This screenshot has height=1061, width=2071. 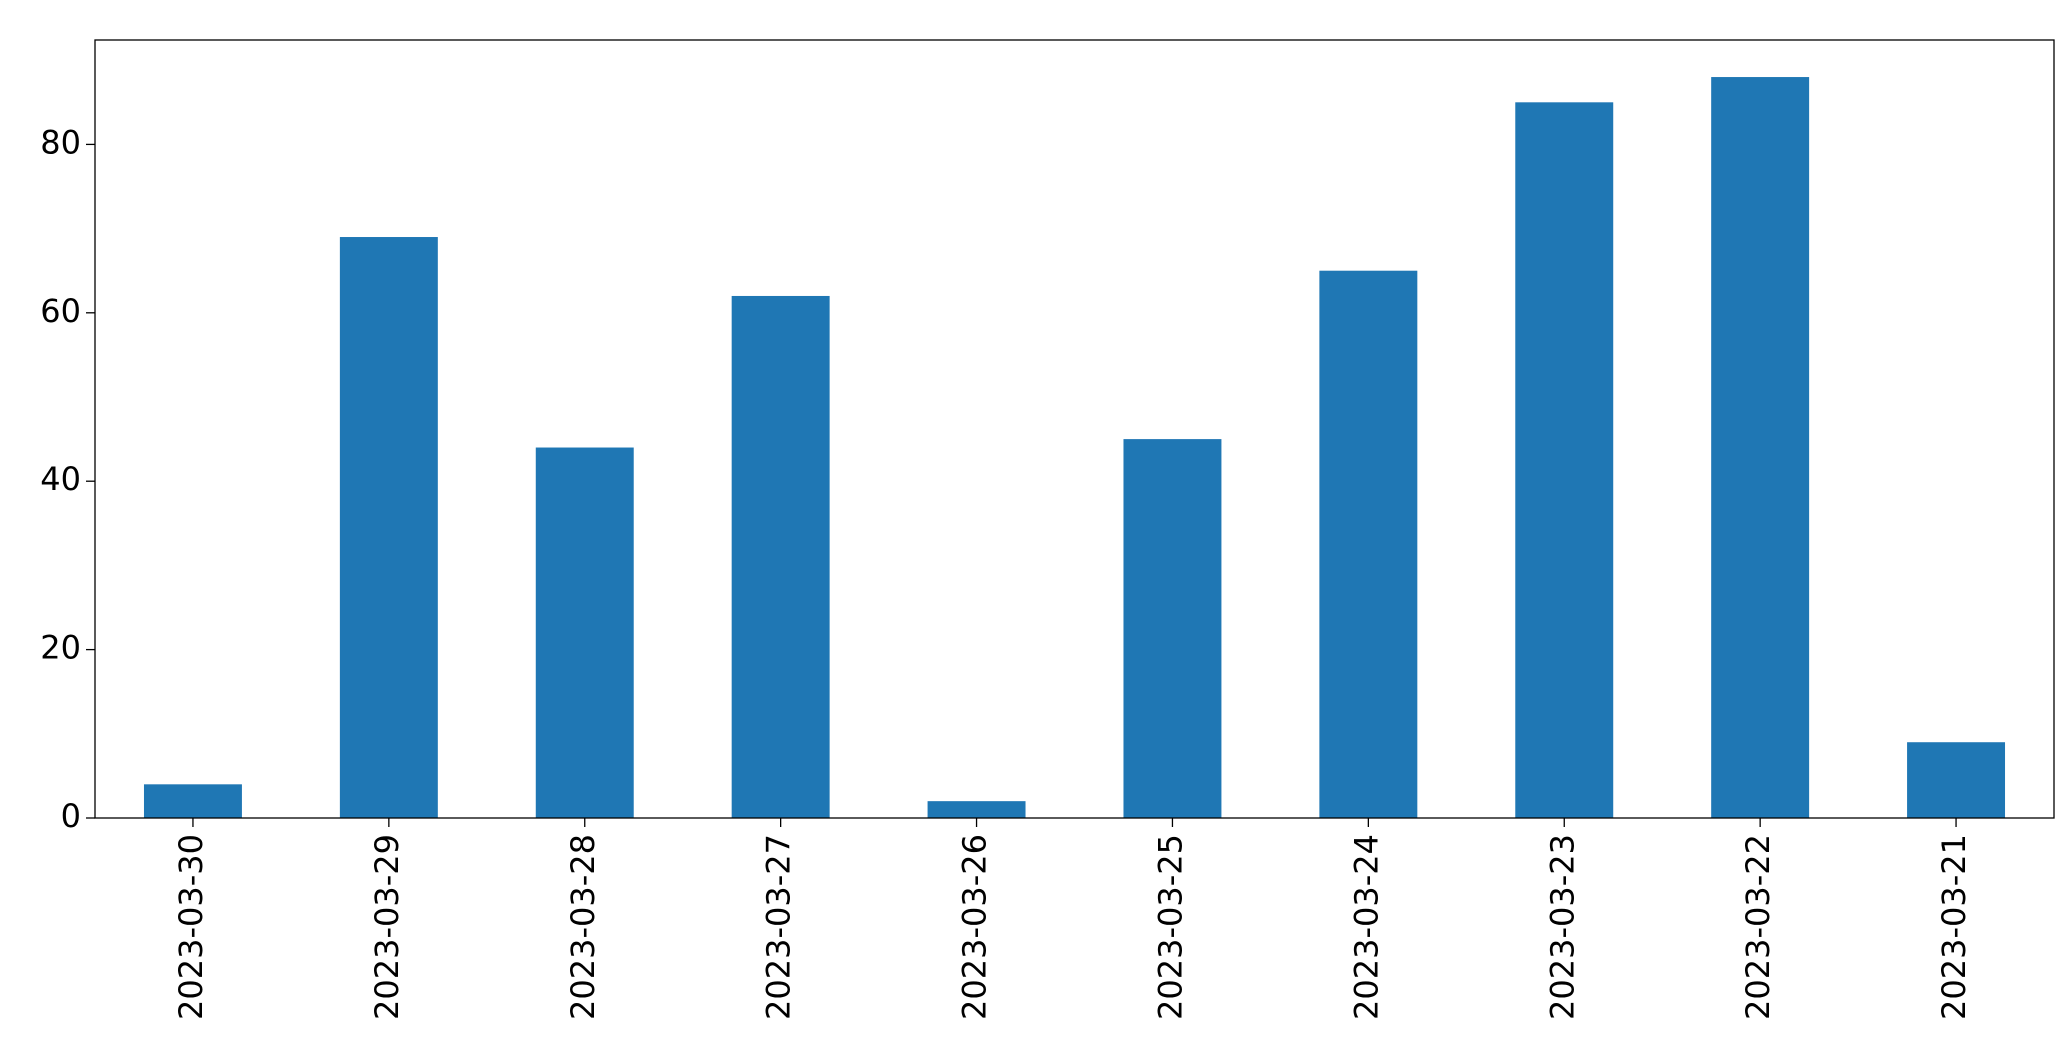 What do you see at coordinates (71, 816) in the screenshot?
I see `y-tick-label: 0` at bounding box center [71, 816].